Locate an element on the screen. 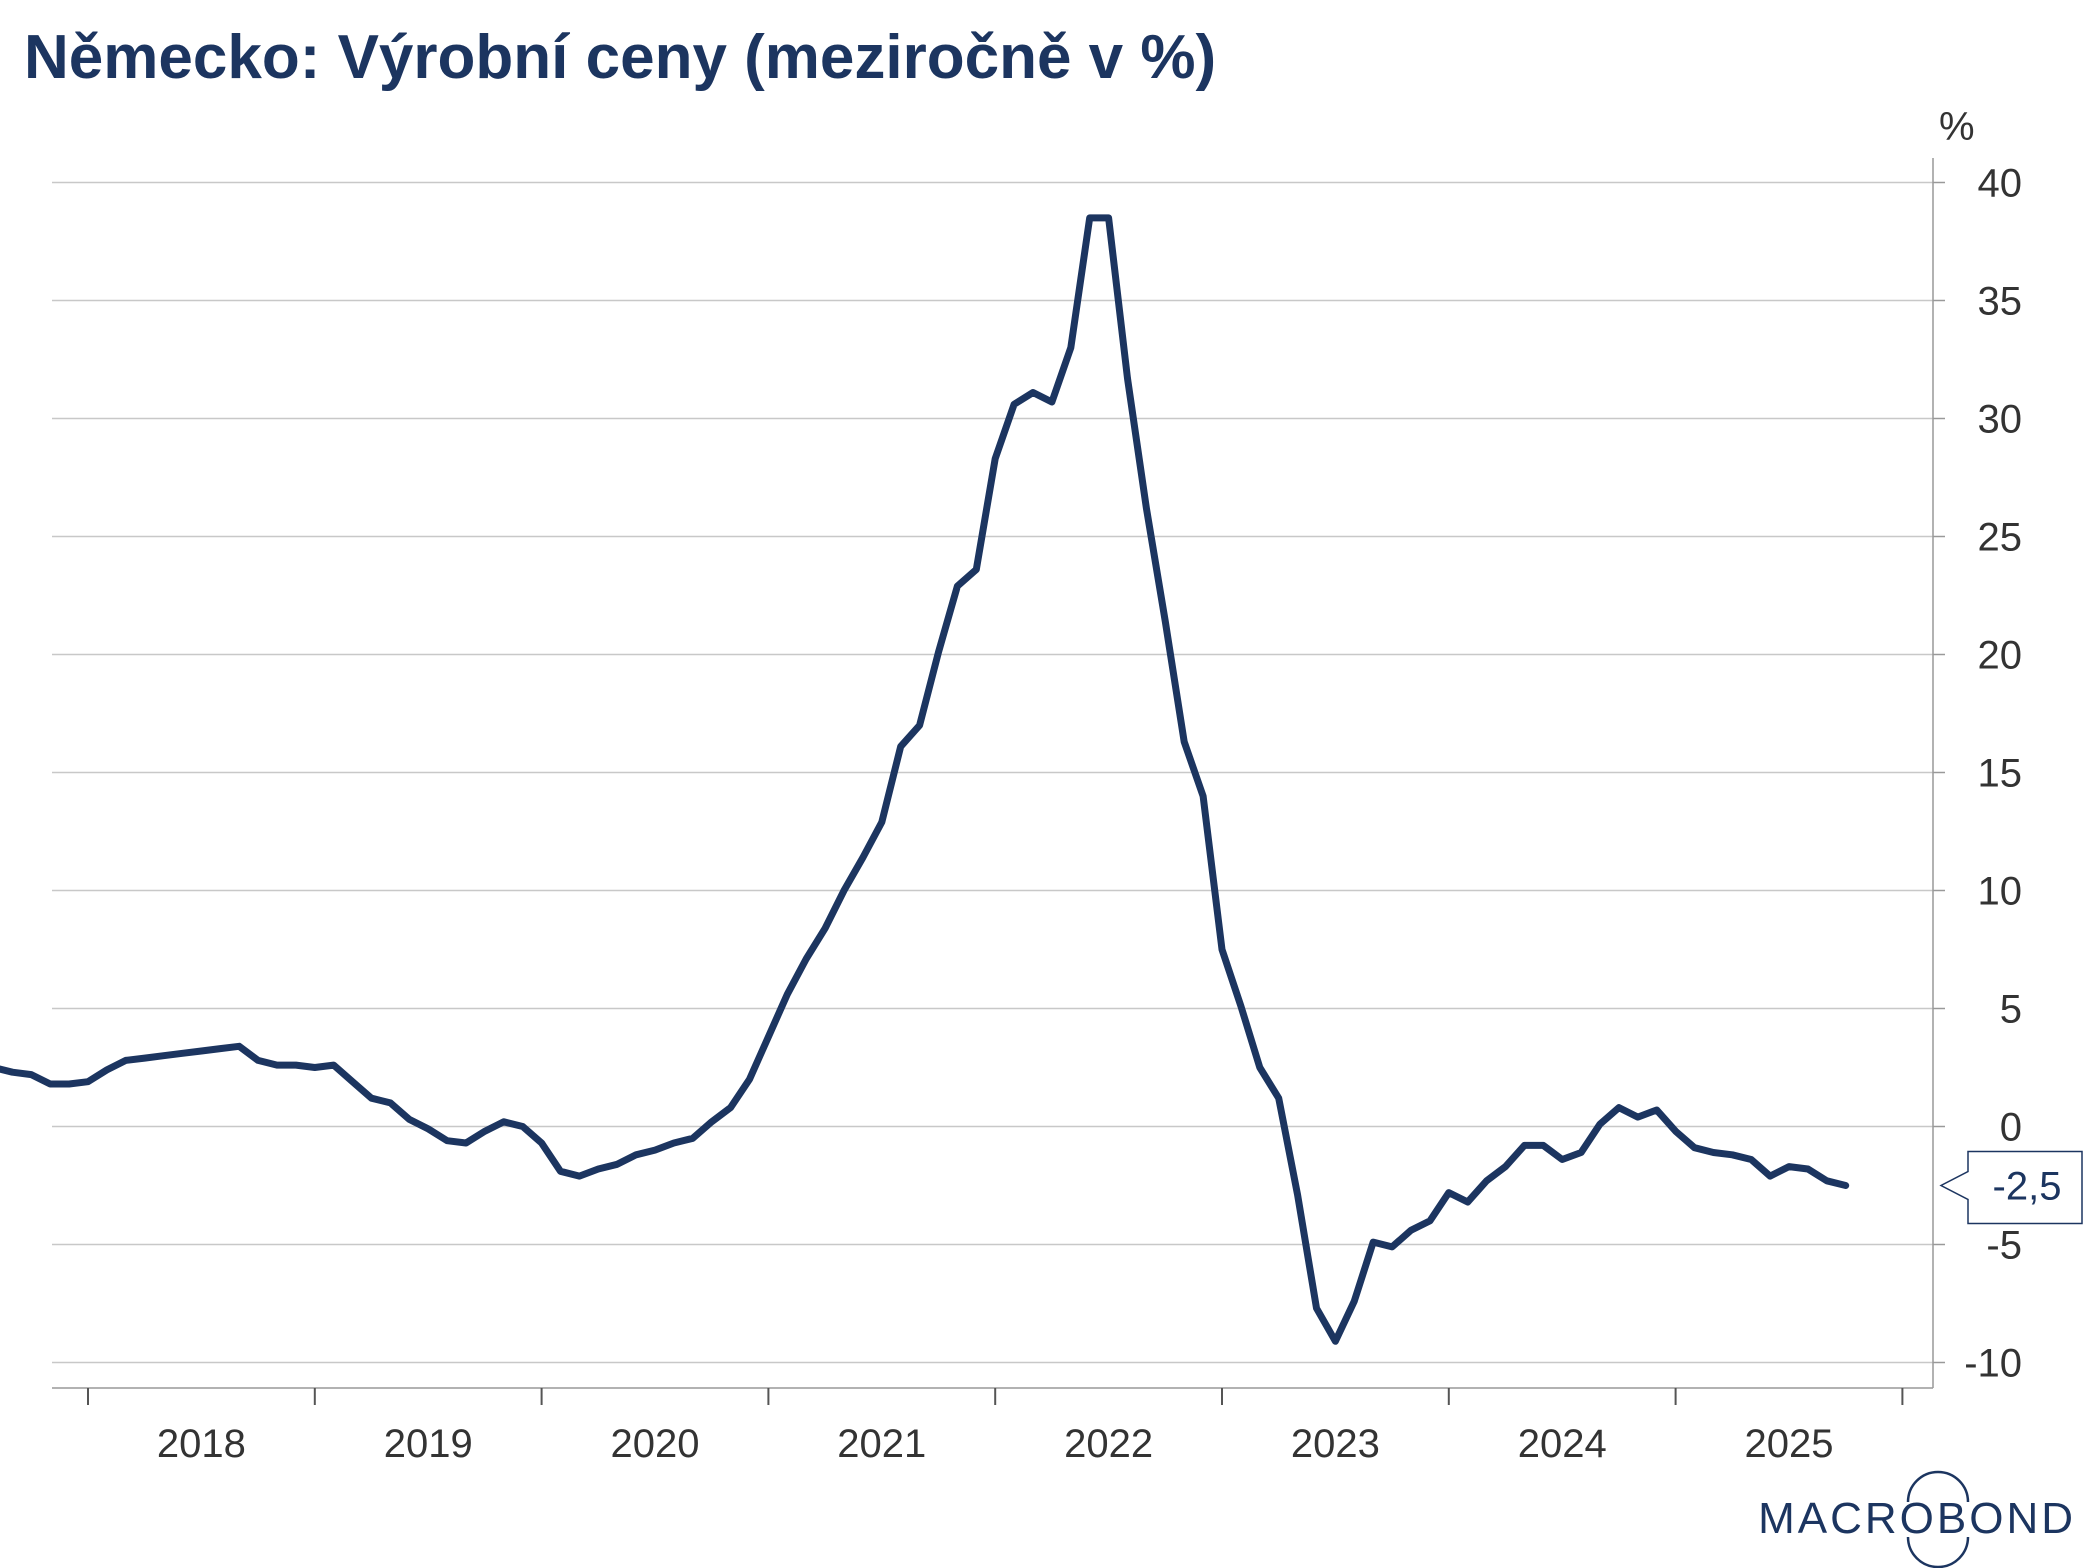  x-axis-ticks: 2018 2019 2020 2021 2022 2023 2024 2025 is located at coordinates (995, 1427).